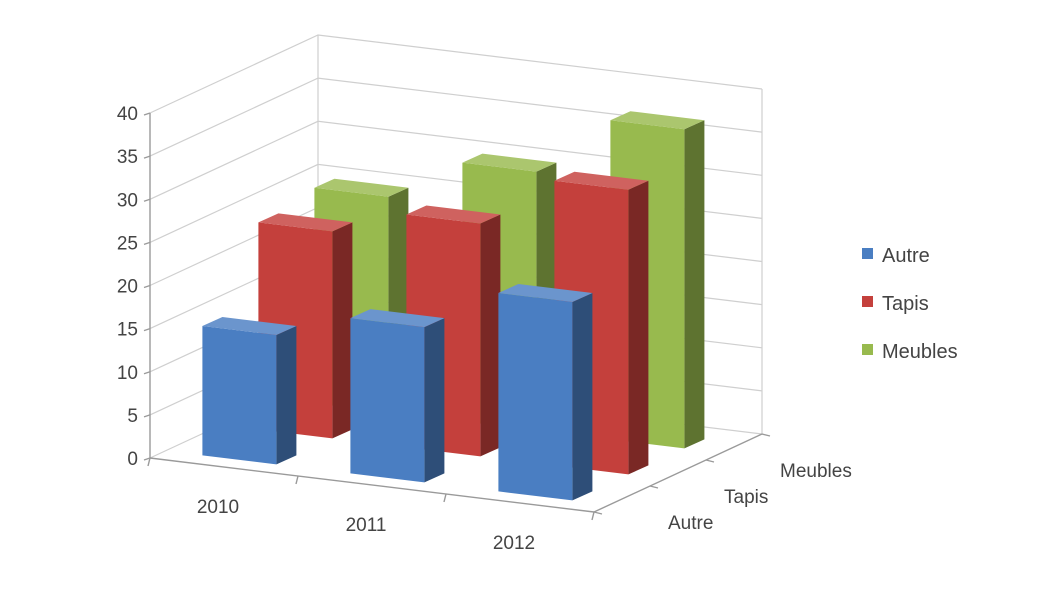  What do you see at coordinates (132, 416) in the screenshot?
I see `y-tick-label: 5` at bounding box center [132, 416].